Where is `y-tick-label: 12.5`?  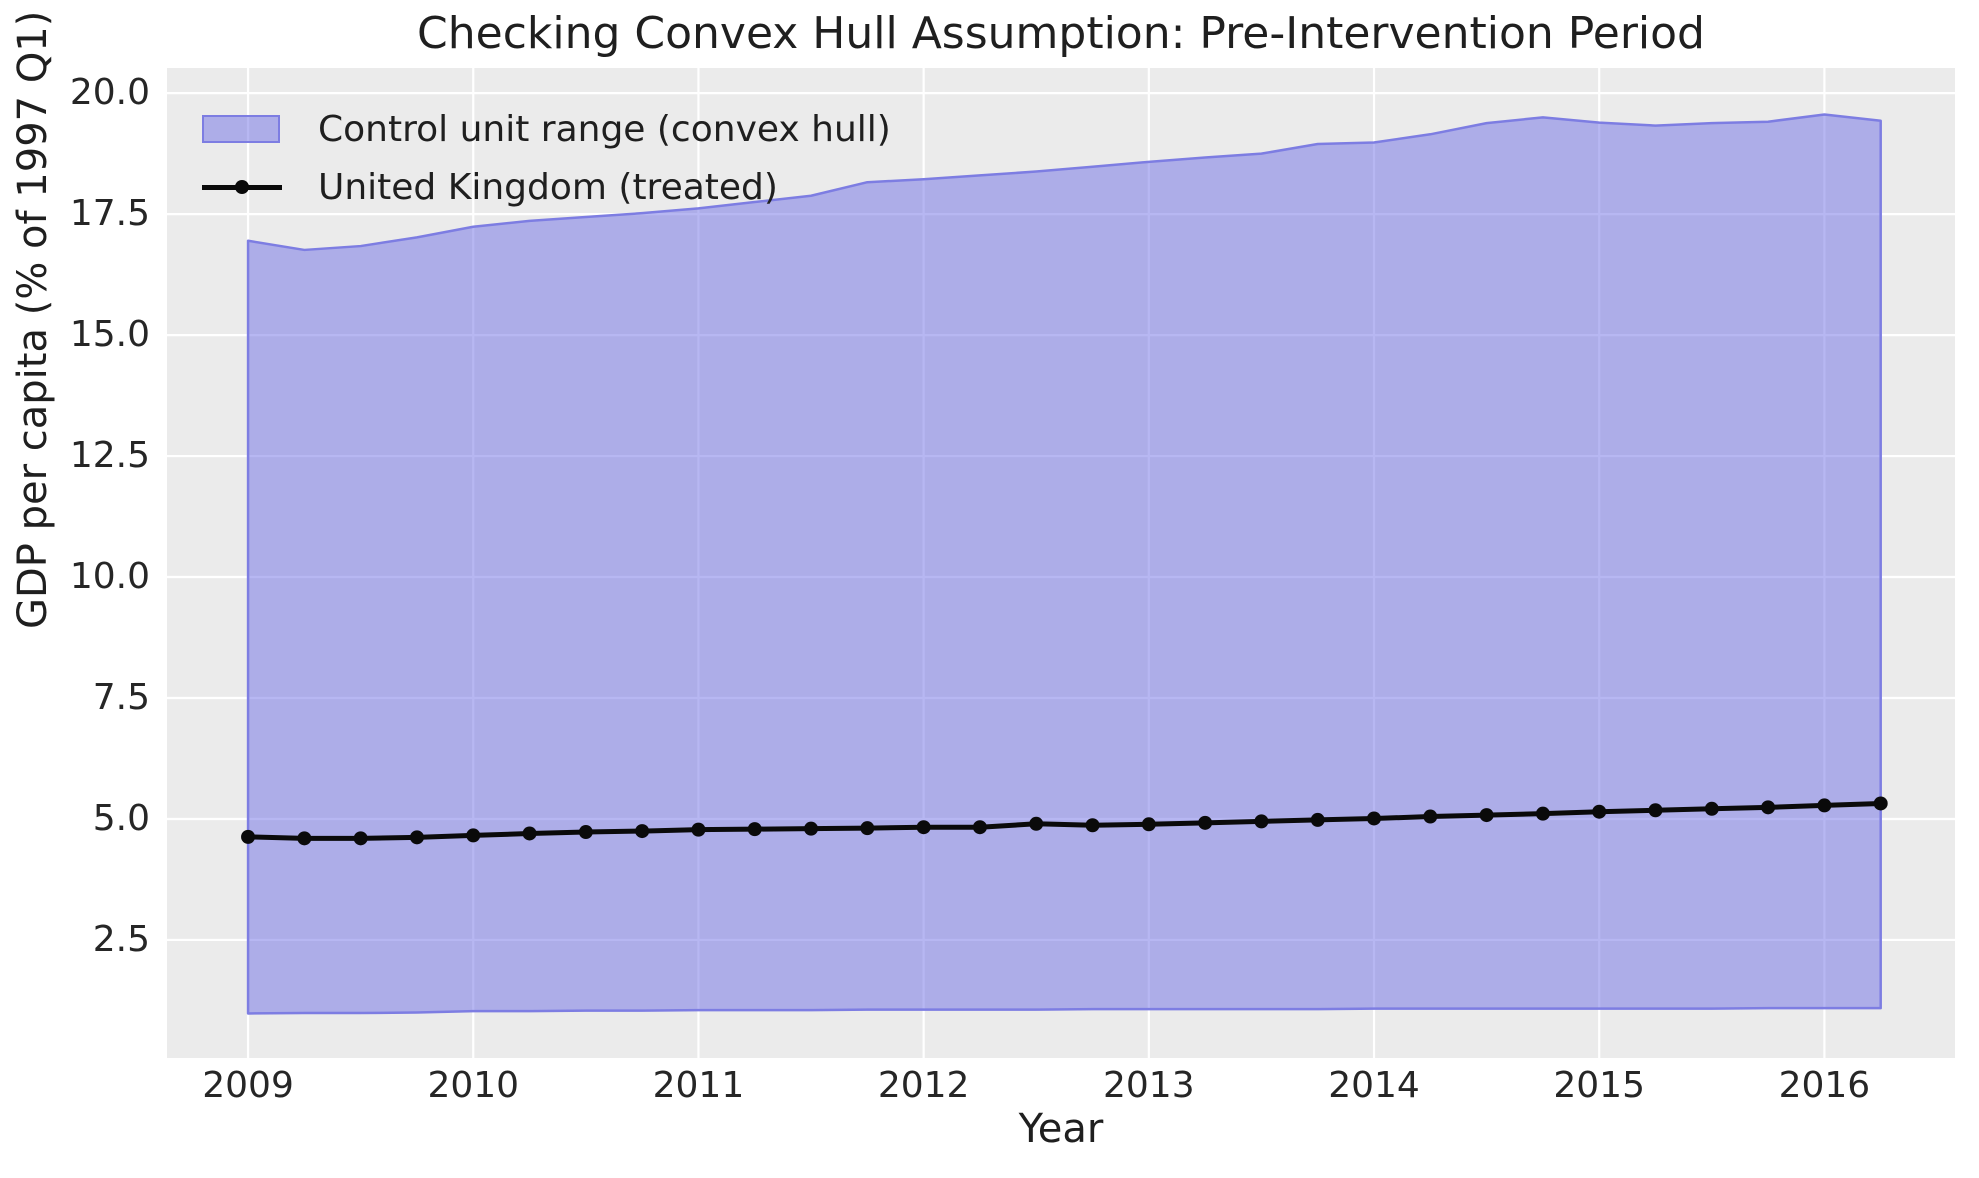
y-tick-label: 12.5 is located at coordinates (109, 456).